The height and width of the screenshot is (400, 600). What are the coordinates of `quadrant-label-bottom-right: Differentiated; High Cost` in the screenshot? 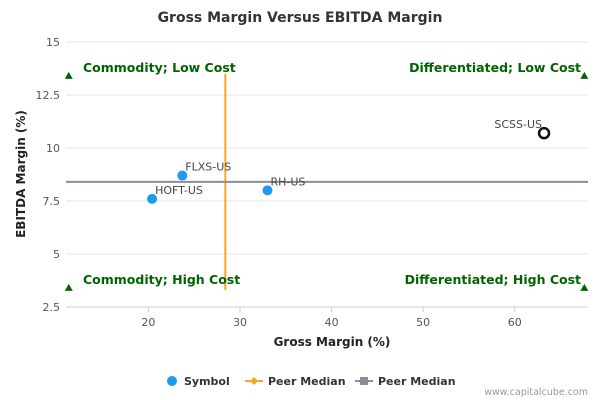 It's located at (493, 279).